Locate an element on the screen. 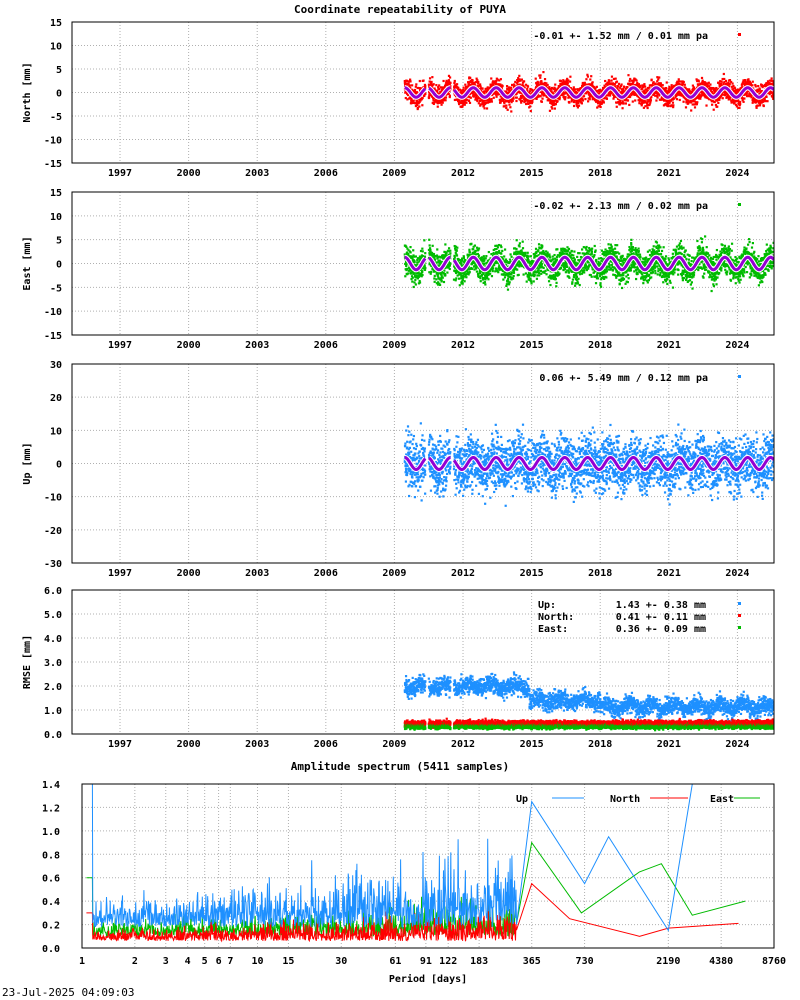  y-tick-label: -15 is located at coordinates (53, 164).